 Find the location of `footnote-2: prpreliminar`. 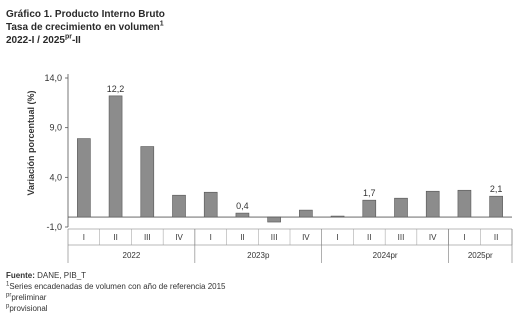

footnote-2: prpreliminar is located at coordinates (26, 297).